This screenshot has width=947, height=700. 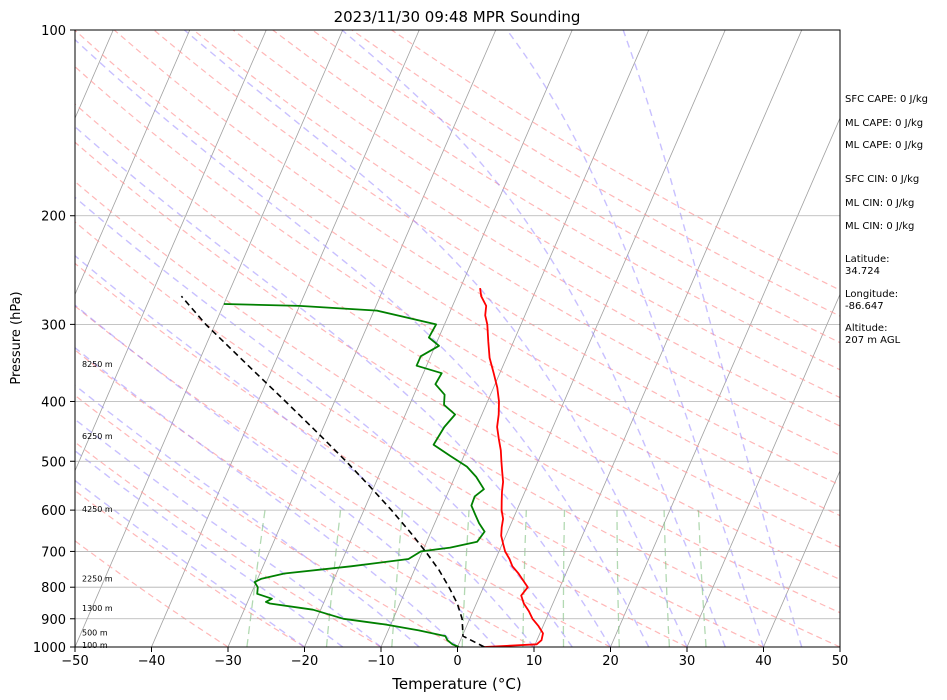 I want to click on y-tick-label: 200, so click(x=53, y=217).